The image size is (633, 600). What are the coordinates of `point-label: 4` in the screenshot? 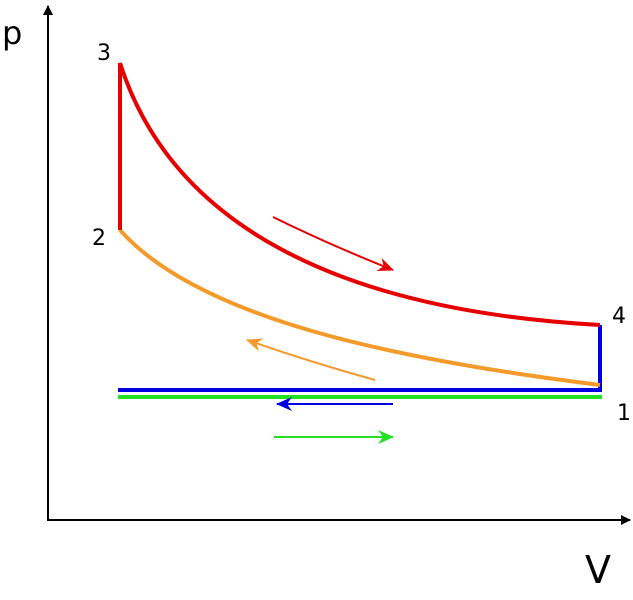 It's located at (619, 316).